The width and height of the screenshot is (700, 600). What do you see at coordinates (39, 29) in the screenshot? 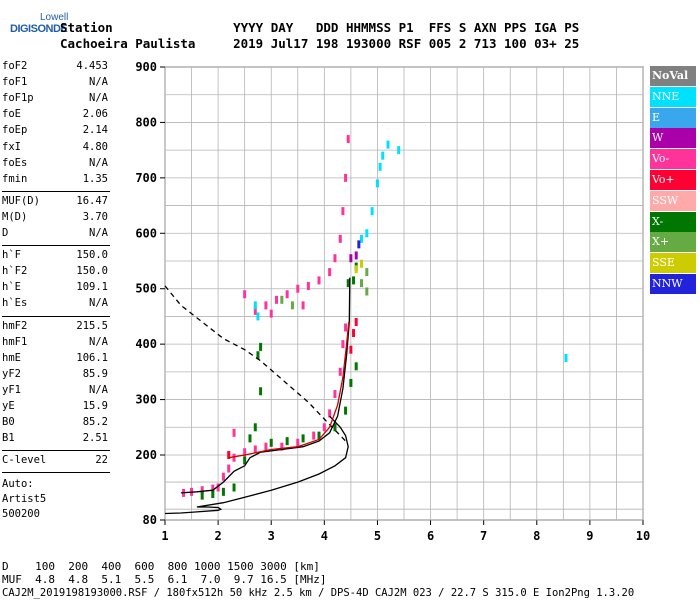
I see `logo-line2: DIGISONDE` at bounding box center [39, 29].